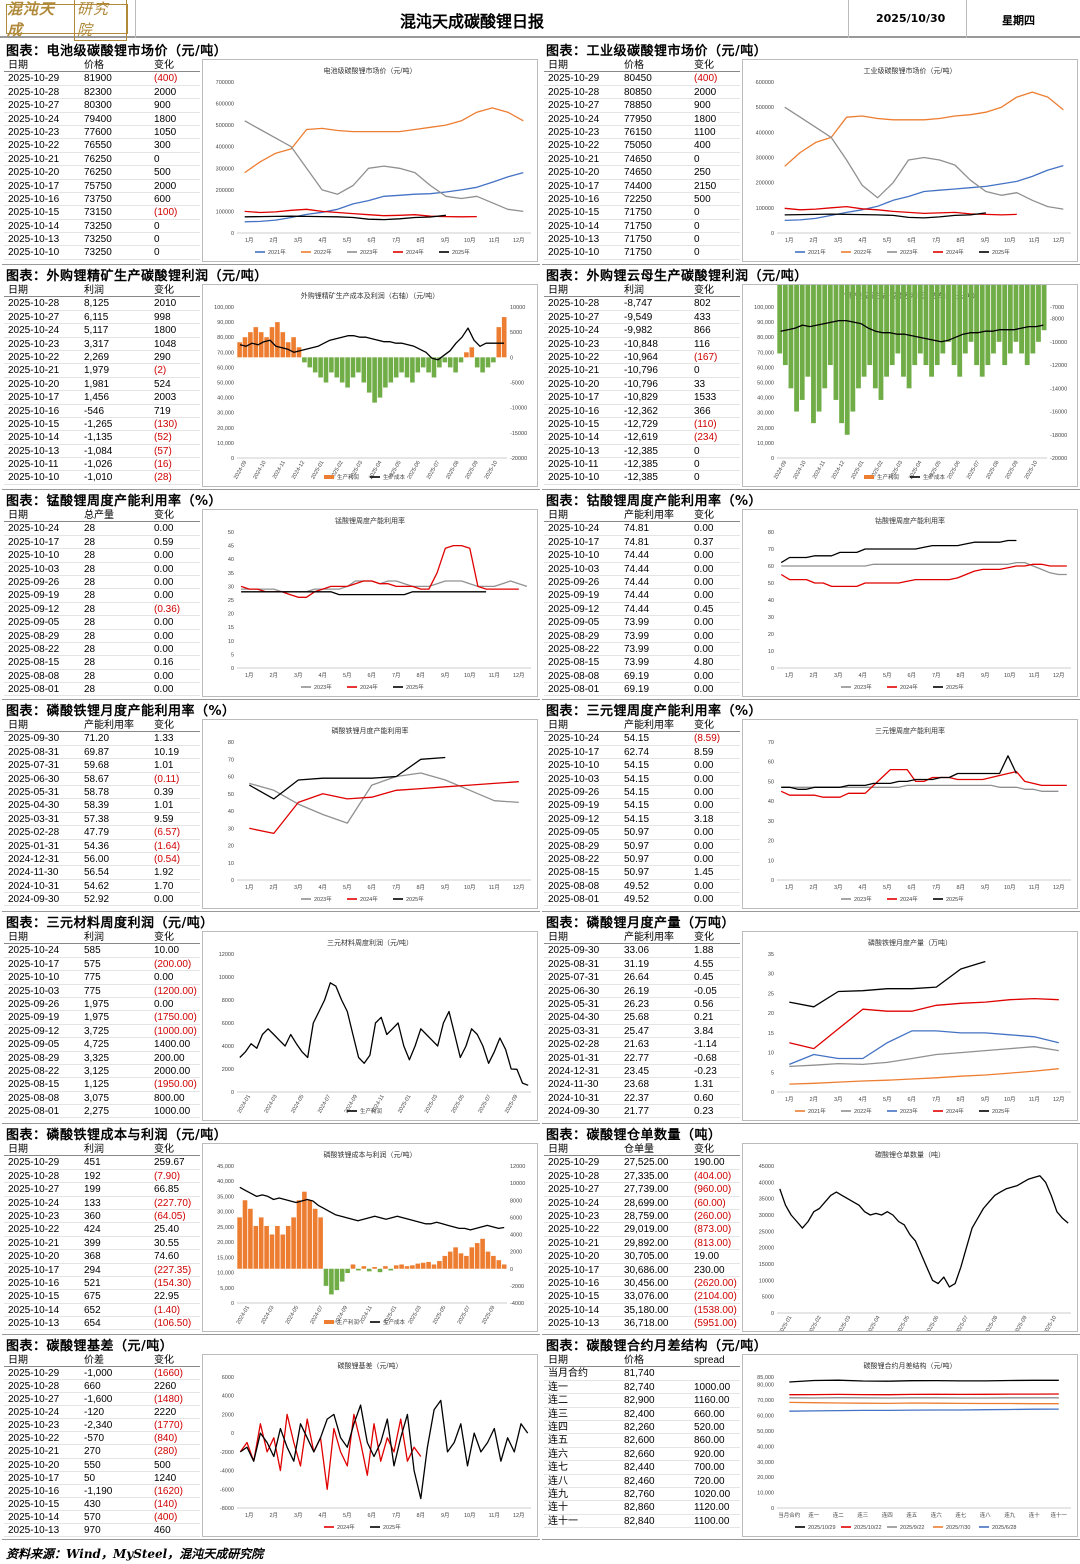 The height and width of the screenshot is (1564, 1080). Describe the element at coordinates (225, 126) in the screenshot. I see `y-tick-label: 500000` at that location.